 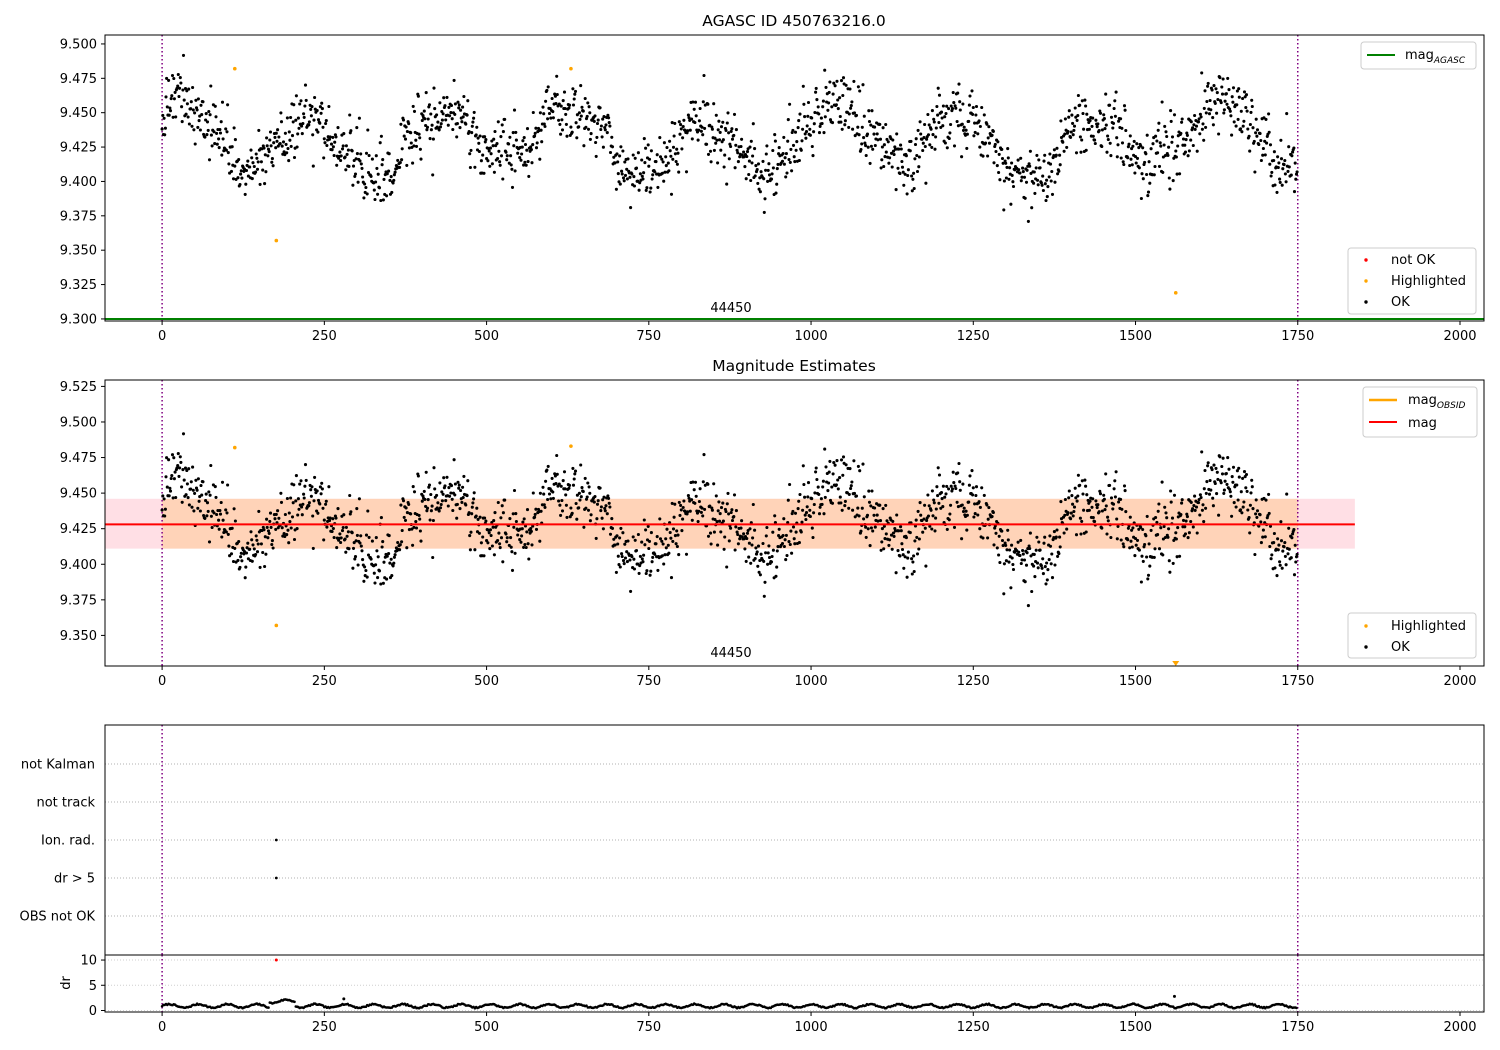 I want to click on y-tick-label: 0, so click(x=93, y=1011).